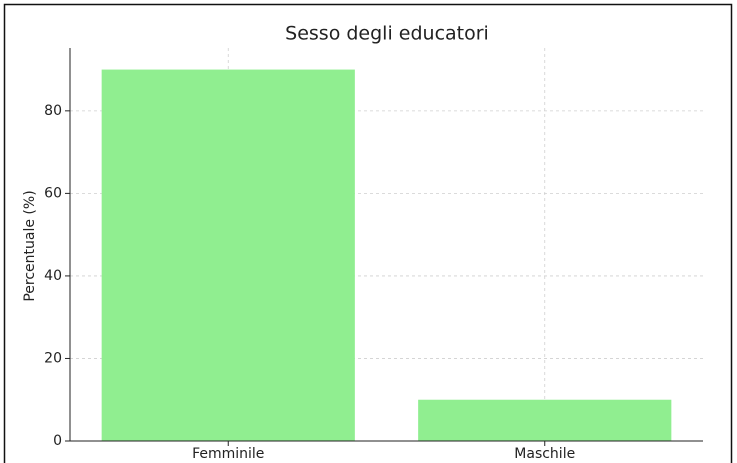 This screenshot has height=463, width=737. I want to click on y-tick-label: 40, so click(53, 276).